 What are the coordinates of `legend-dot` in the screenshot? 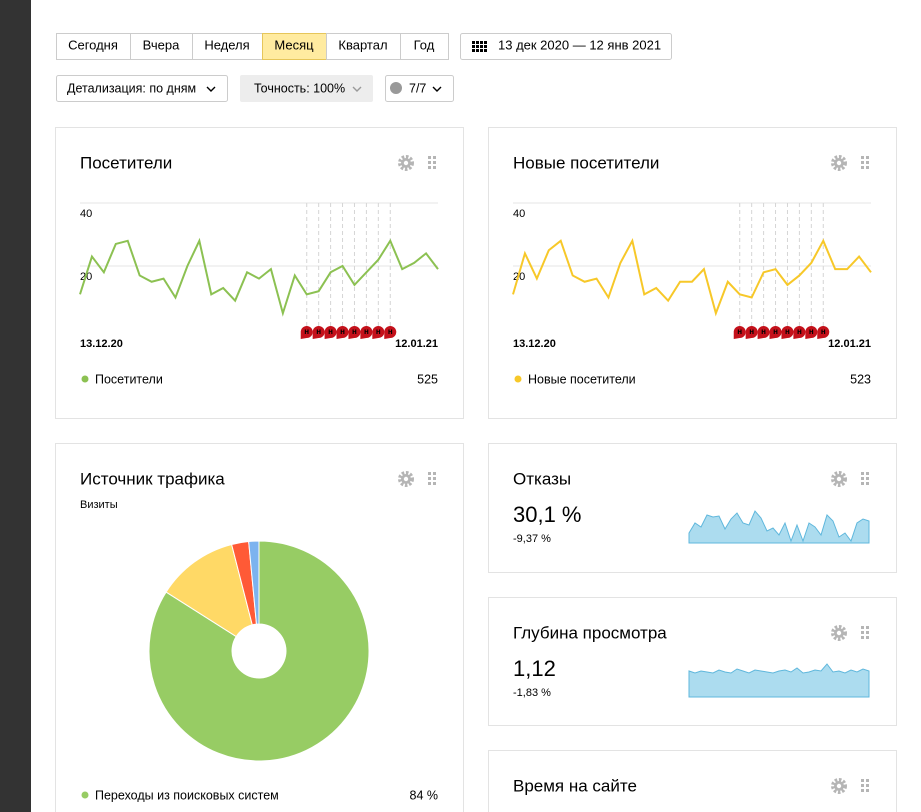 It's located at (518, 379).